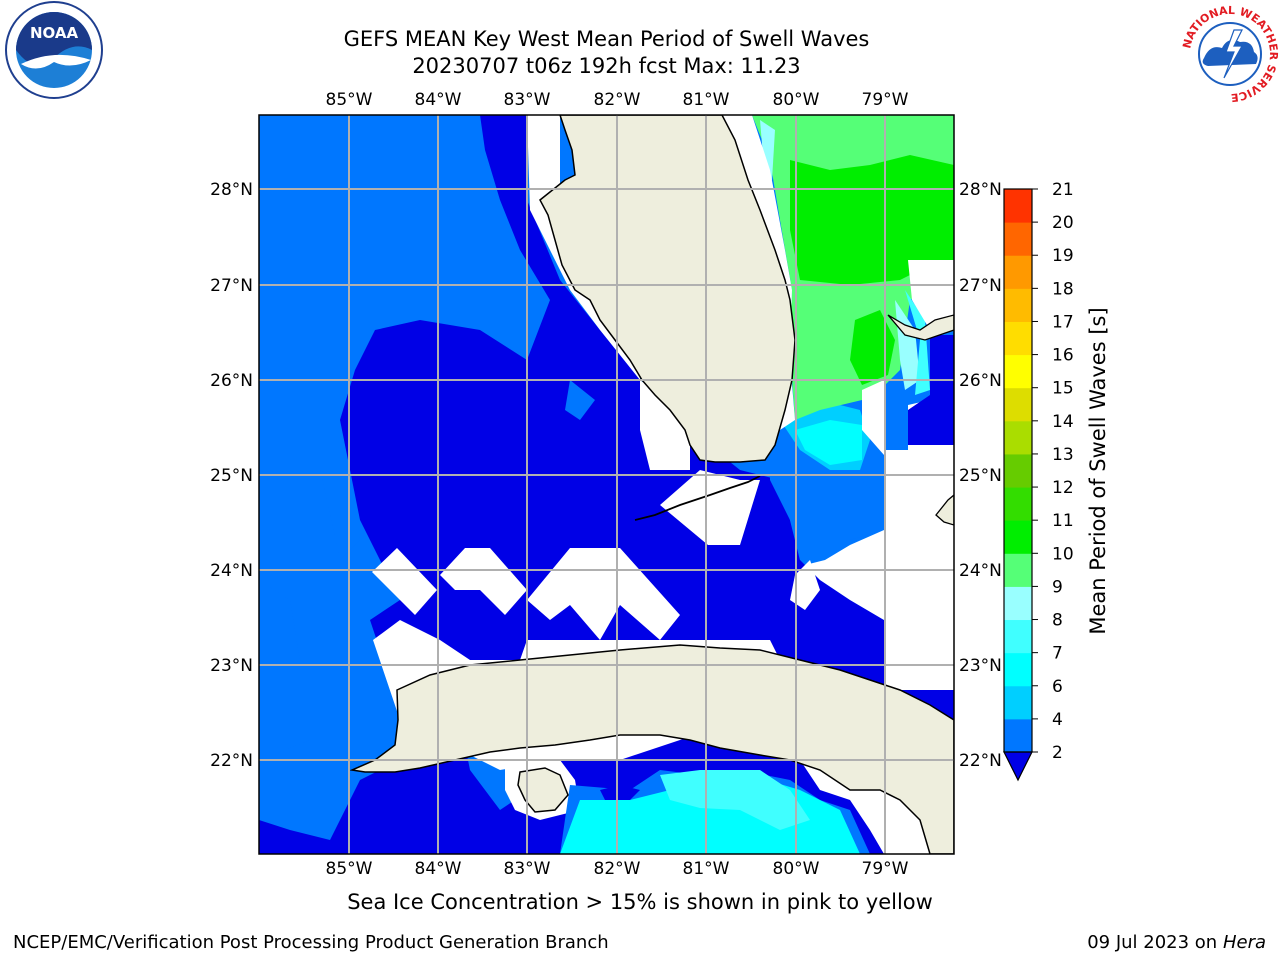 The height and width of the screenshot is (960, 1280). Describe the element at coordinates (54, 33) in the screenshot. I see `noaa-logo-text: NOAA` at that location.